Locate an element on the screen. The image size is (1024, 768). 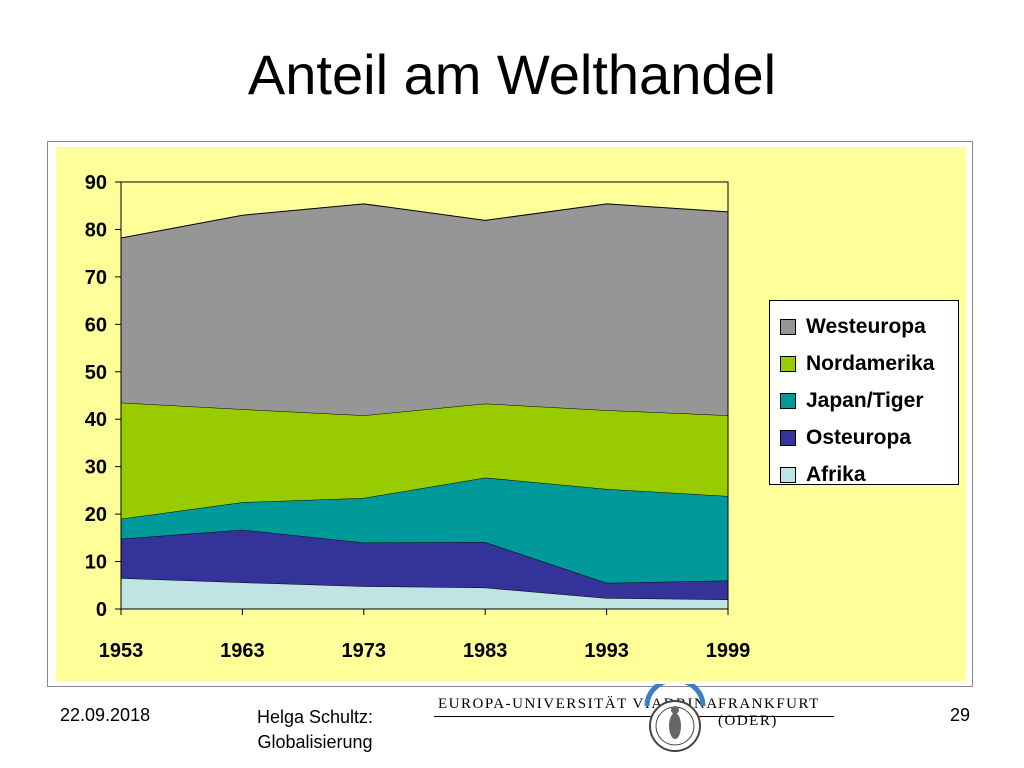
legend-item-afrika: Afrika is located at coordinates (864, 474).